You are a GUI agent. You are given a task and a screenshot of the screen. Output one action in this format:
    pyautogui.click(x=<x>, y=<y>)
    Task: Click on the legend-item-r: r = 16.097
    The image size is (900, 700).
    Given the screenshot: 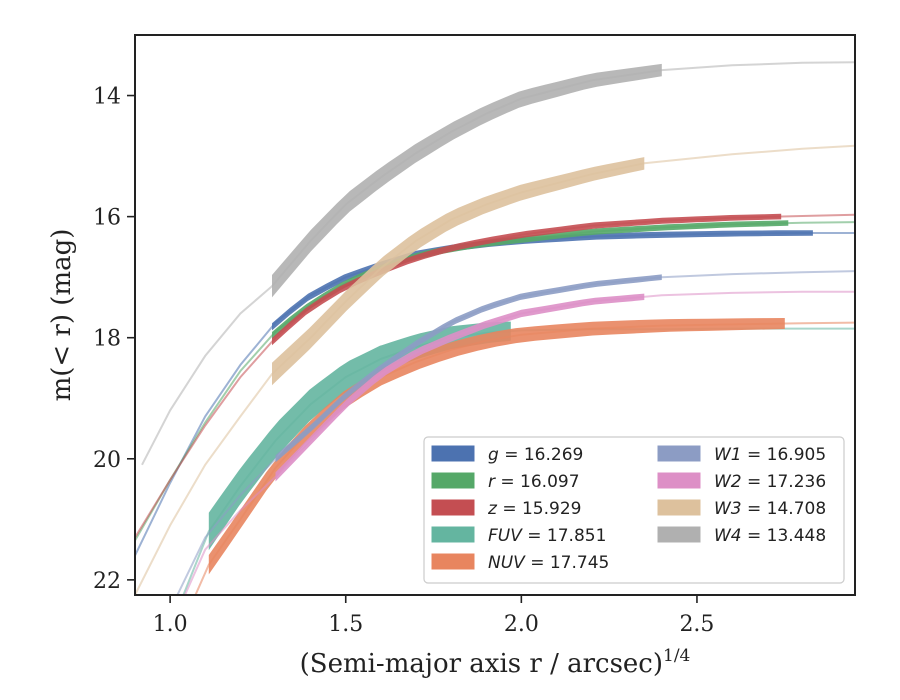 What is the action you would take?
    pyautogui.click(x=505, y=482)
    